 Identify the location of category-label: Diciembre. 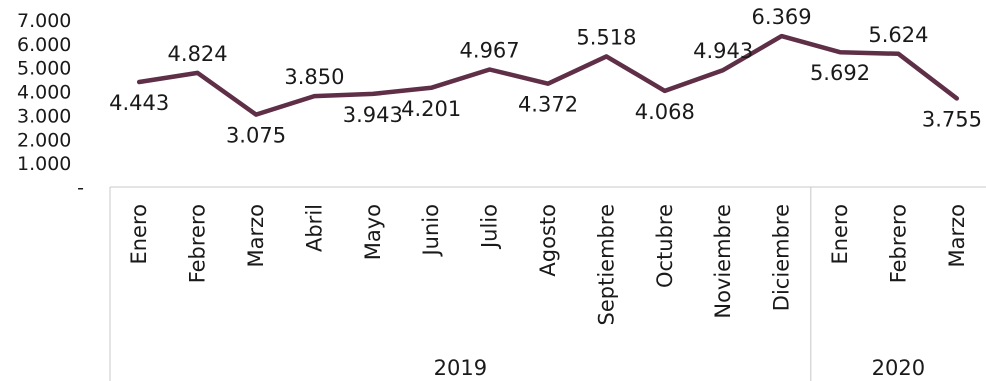
(782, 257).